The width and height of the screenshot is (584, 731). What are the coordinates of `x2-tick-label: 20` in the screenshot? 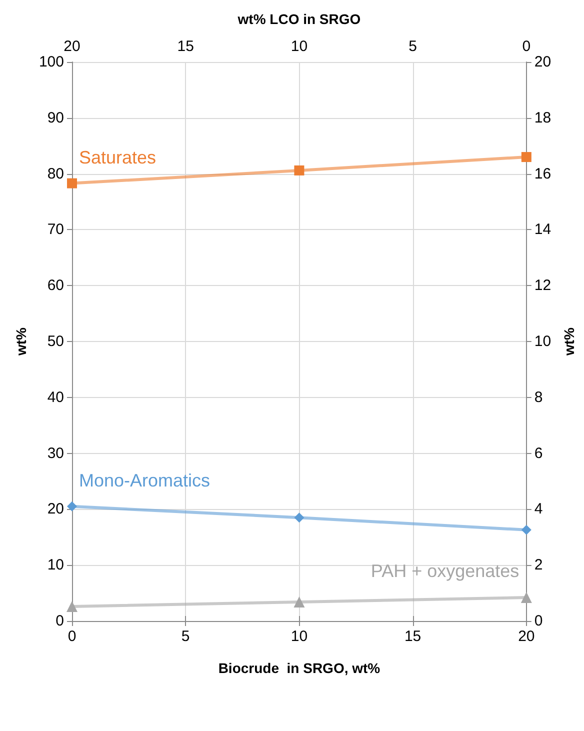 It's located at (72, 46).